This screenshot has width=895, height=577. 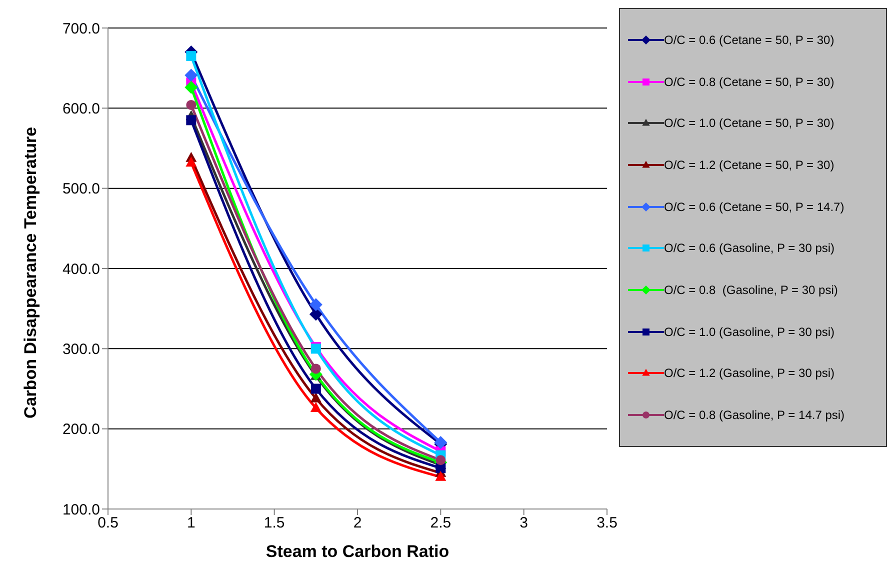 What do you see at coordinates (274, 523) in the screenshot?
I see `x-tick-label: 1.5` at bounding box center [274, 523].